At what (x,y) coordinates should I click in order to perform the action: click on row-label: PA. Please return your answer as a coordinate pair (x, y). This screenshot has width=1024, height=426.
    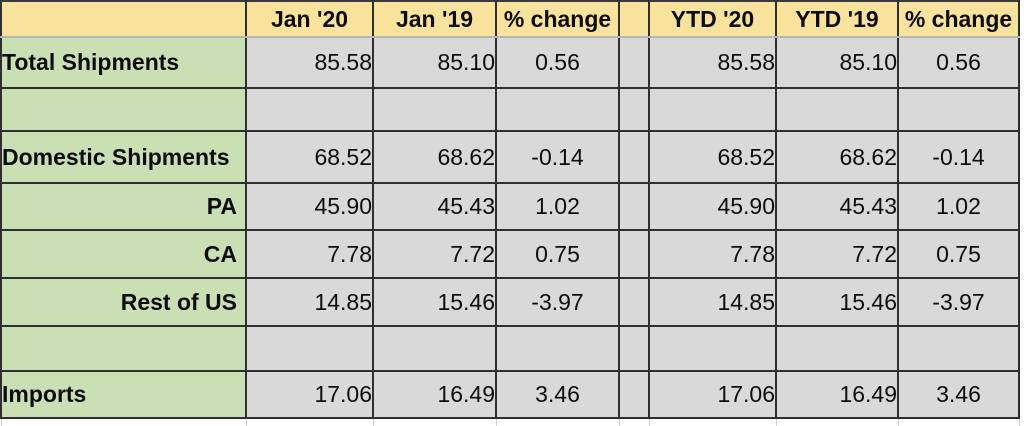
    Looking at the image, I should click on (123, 206).